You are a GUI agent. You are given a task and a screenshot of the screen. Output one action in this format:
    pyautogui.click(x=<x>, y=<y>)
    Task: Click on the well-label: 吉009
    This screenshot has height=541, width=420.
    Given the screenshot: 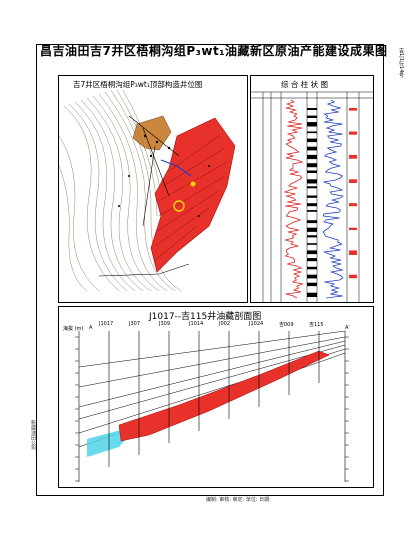 What is the action you would take?
    pyautogui.click(x=286, y=325)
    